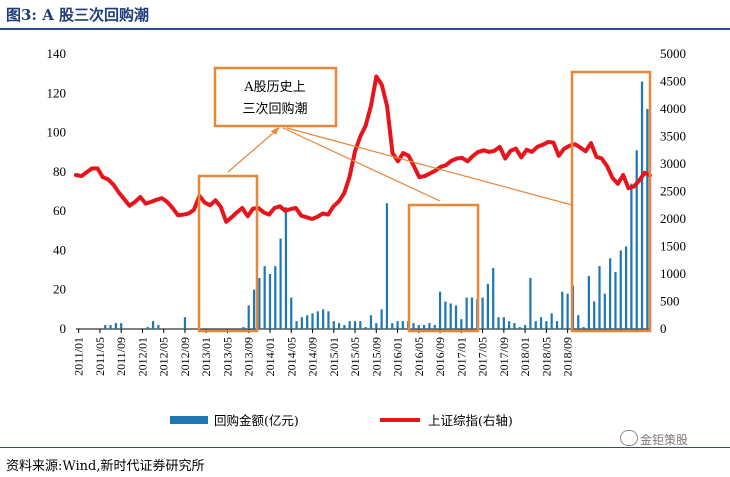 The width and height of the screenshot is (730, 477). What do you see at coordinates (79, 356) in the screenshot?
I see `x-tick-label: 2011/01` at bounding box center [79, 356].